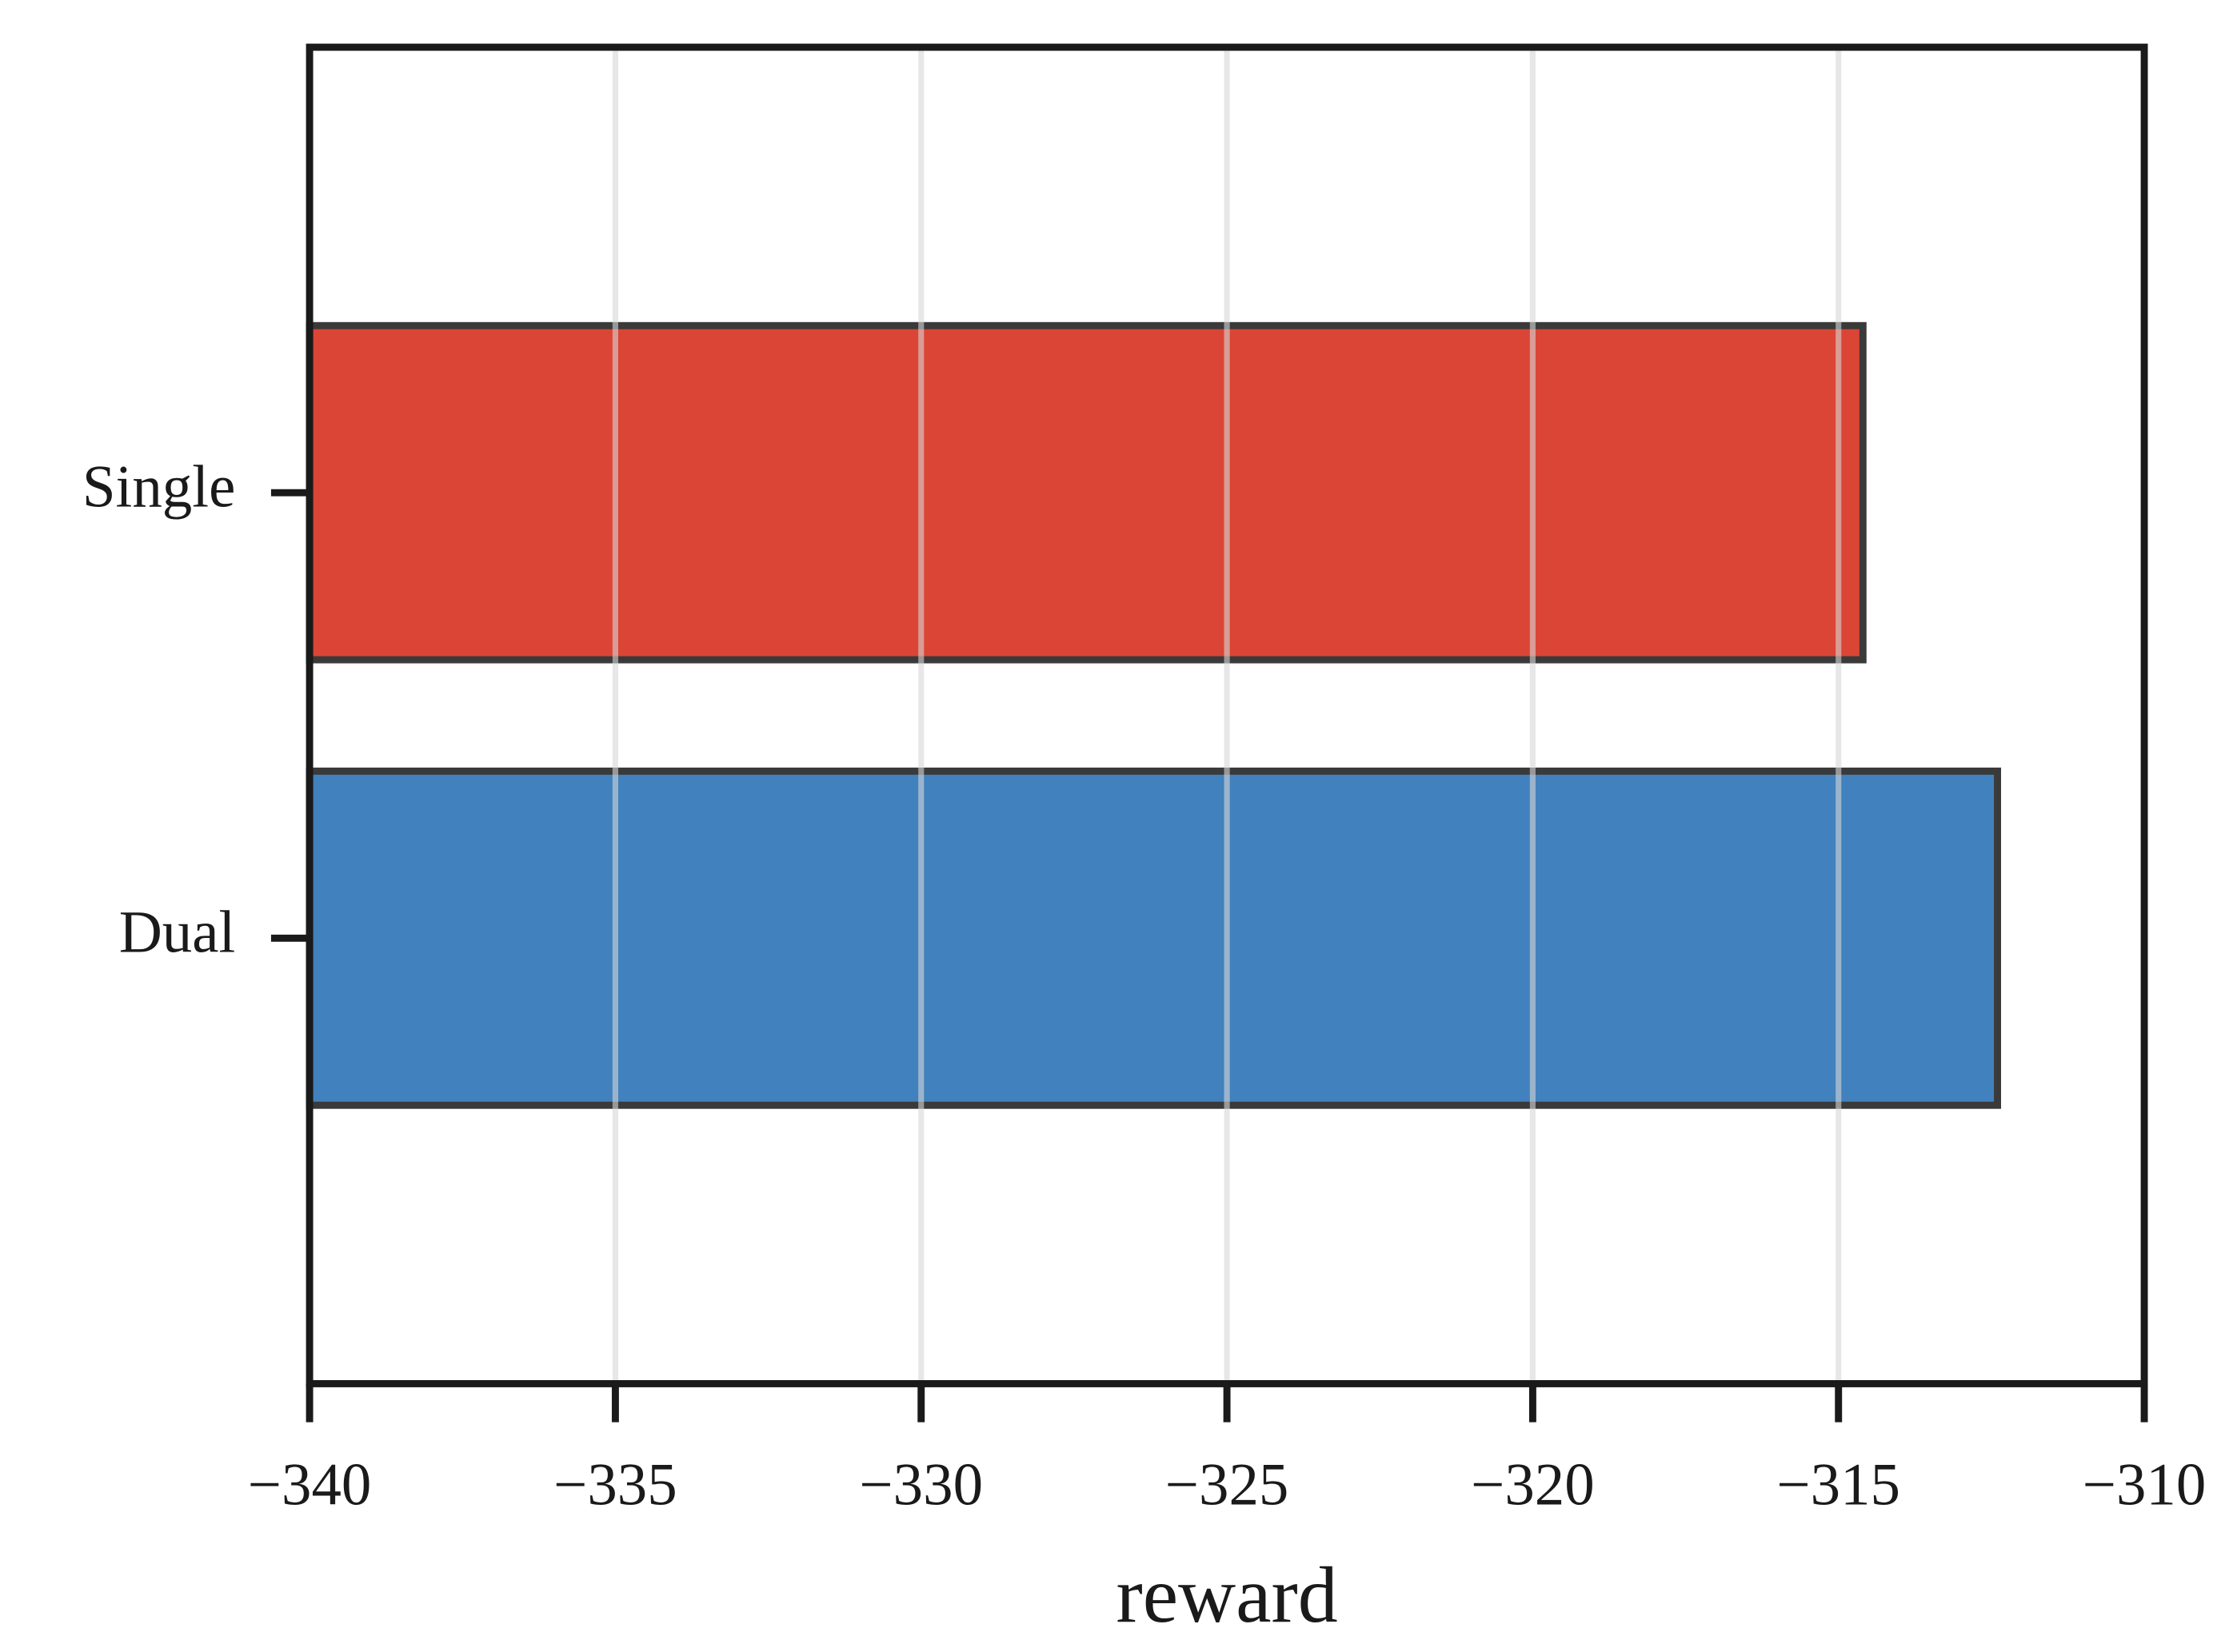 The image size is (2237, 1652). What do you see at coordinates (1838, 1484) in the screenshot?
I see `x-tick-label: −315` at bounding box center [1838, 1484].